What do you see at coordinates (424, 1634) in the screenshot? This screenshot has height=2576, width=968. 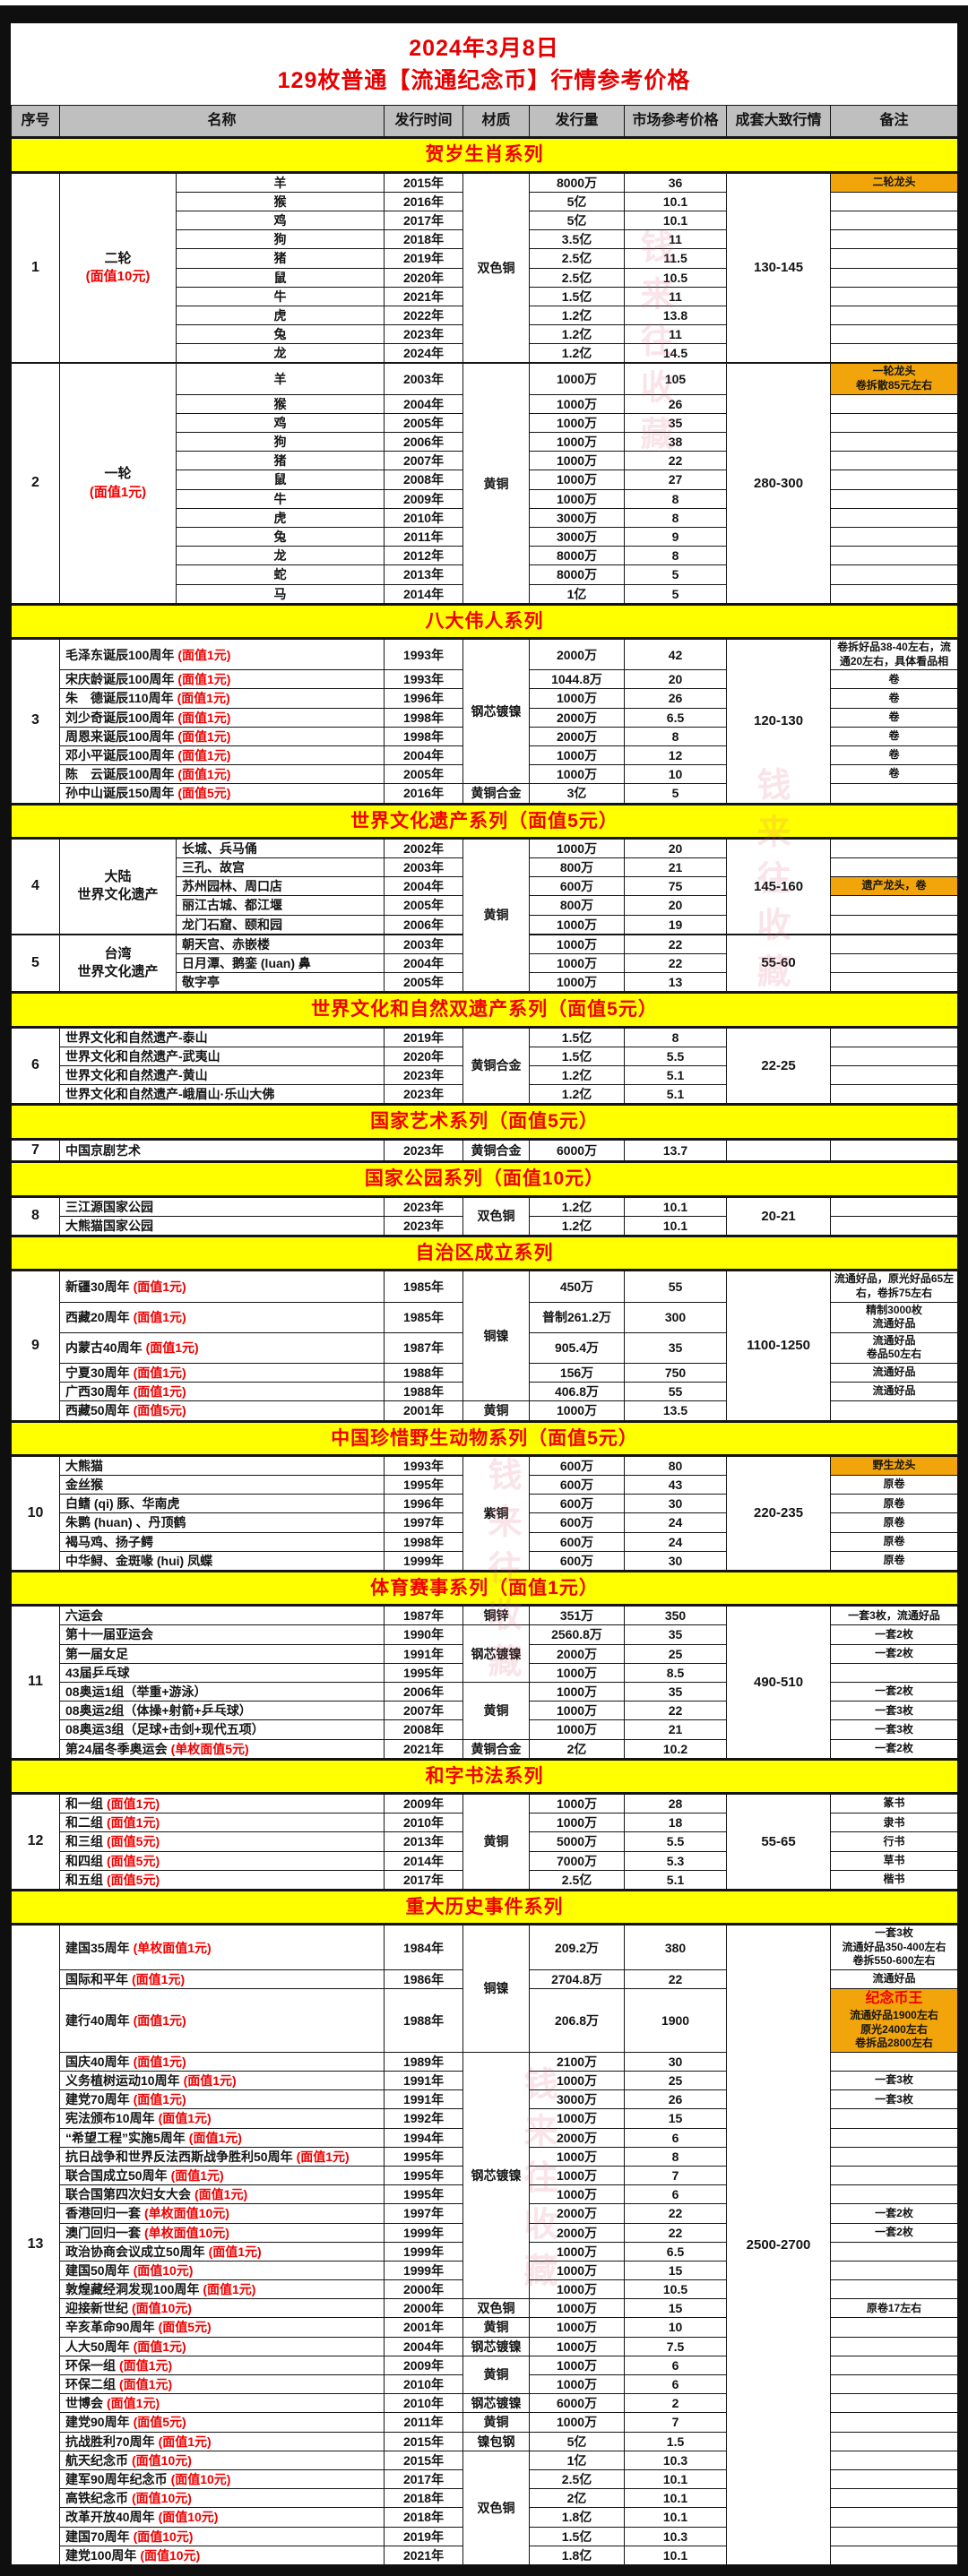 I see `issue-year-cell: 1990年` at bounding box center [424, 1634].